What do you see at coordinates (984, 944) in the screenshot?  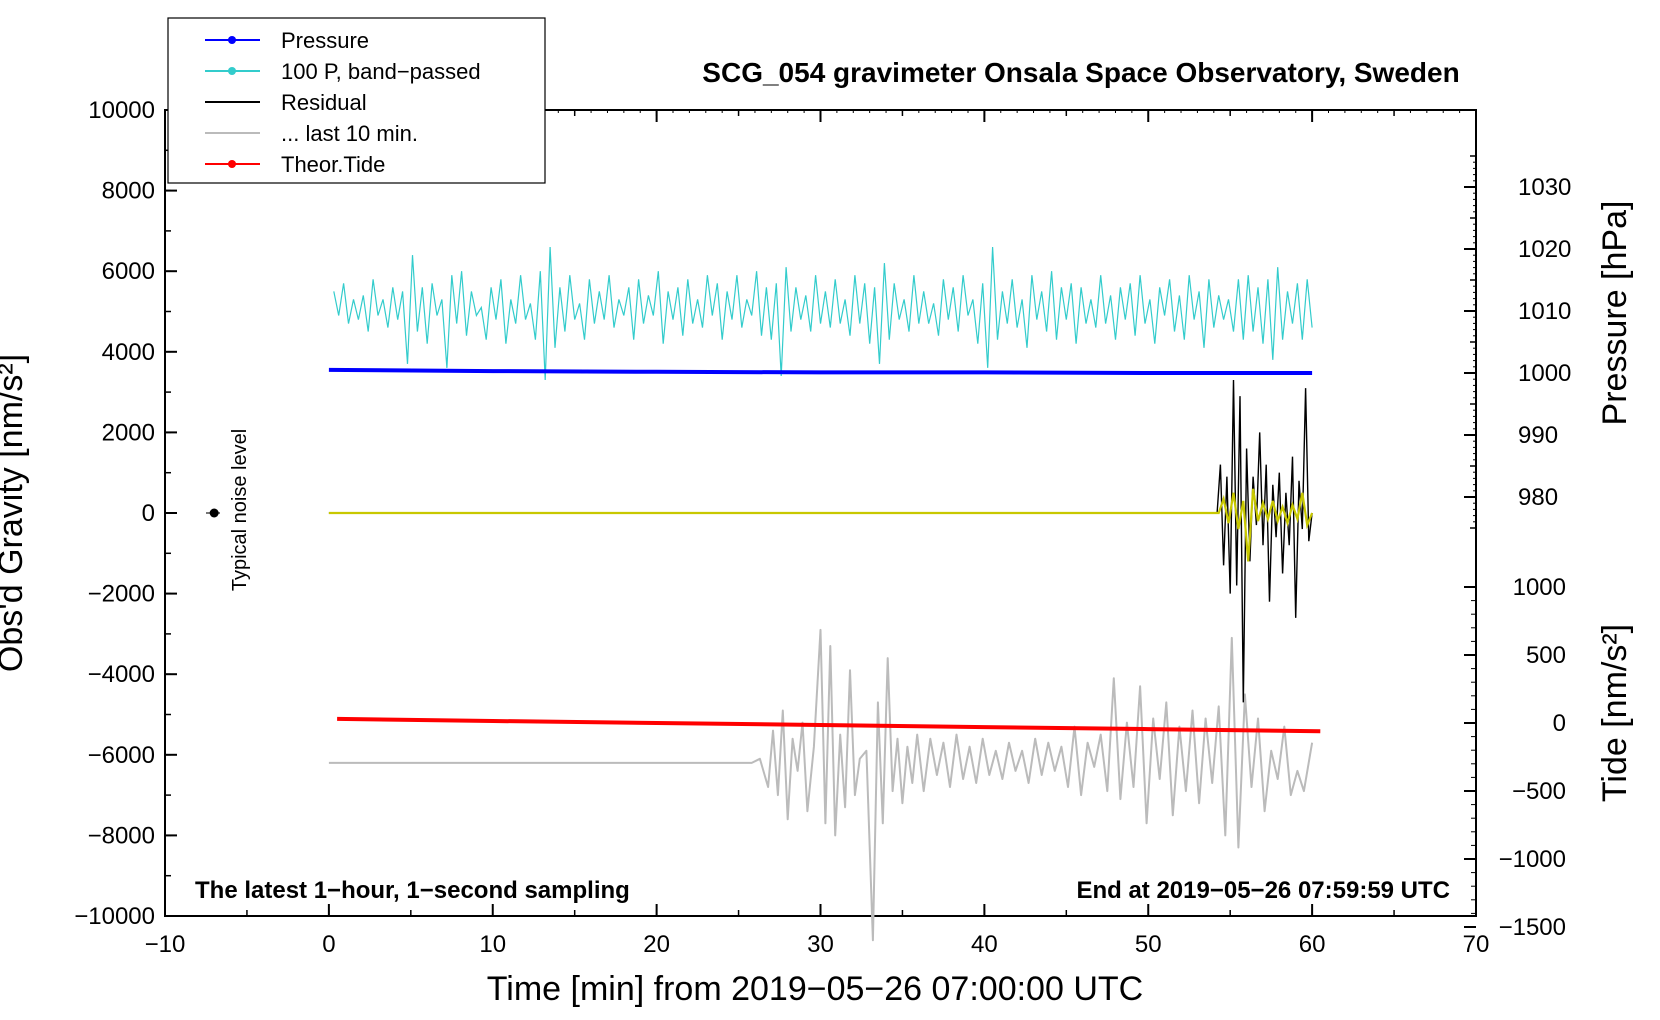 I see `x-tick-label: 40` at bounding box center [984, 944].